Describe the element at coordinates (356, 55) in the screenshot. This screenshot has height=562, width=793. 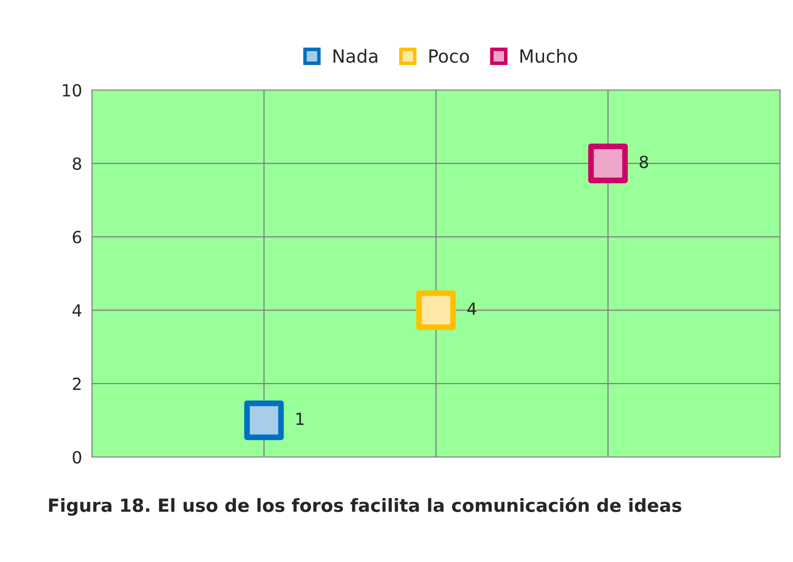
I see `legend-label: Nada` at that location.